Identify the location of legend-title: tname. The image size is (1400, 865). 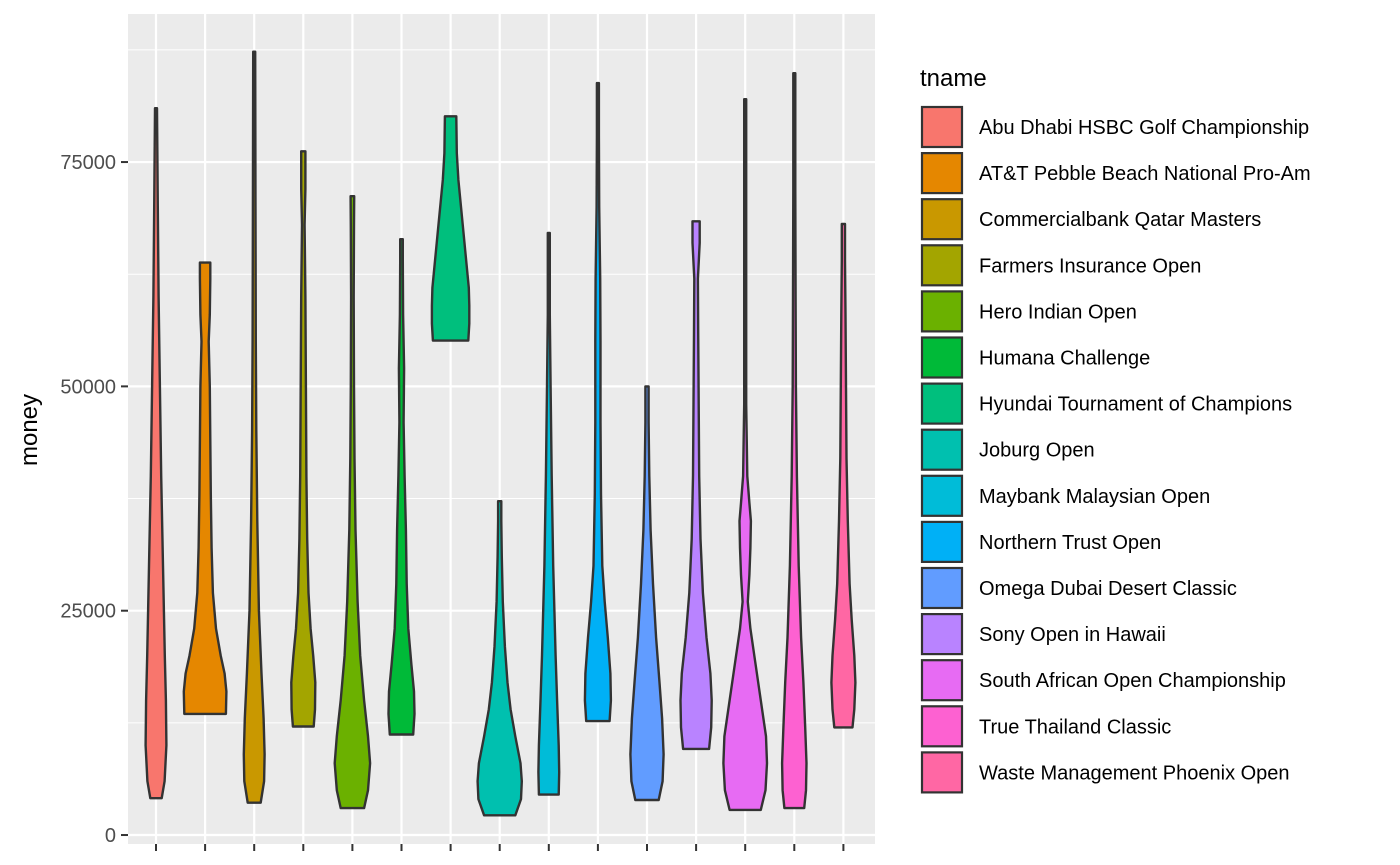
(953, 78).